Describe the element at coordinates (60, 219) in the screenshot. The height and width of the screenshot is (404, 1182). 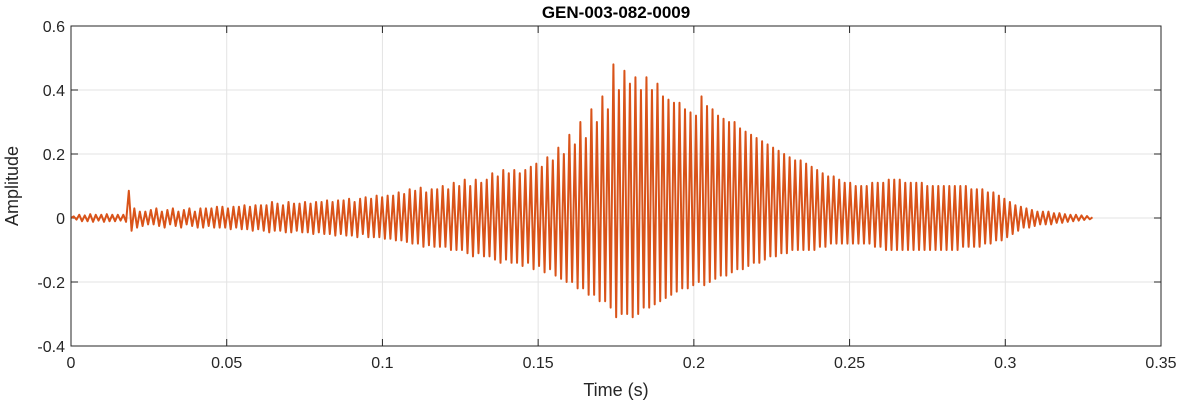
I see `y-tick-label: 0` at that location.